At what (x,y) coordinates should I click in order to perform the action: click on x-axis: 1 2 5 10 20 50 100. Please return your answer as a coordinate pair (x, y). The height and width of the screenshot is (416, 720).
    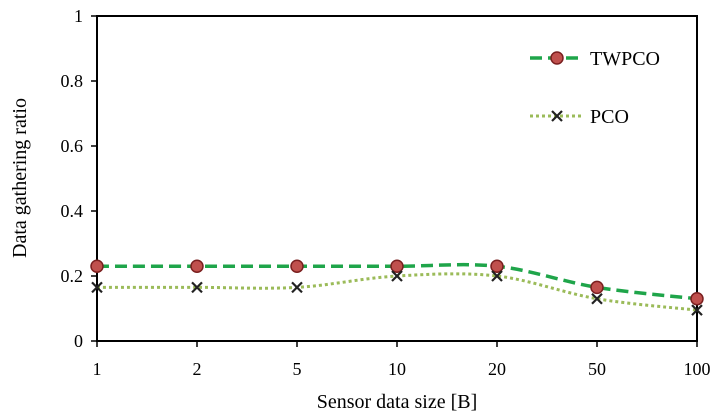
    Looking at the image, I should click on (402, 360).